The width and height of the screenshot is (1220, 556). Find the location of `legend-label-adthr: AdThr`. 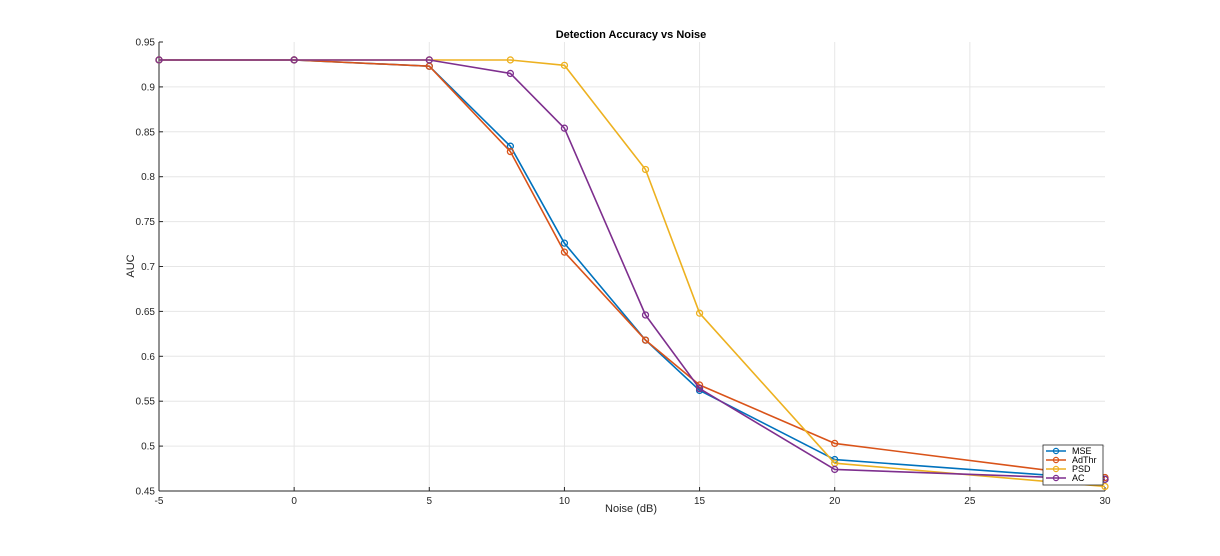

legend-label-adthr: AdThr is located at coordinates (1084, 460).